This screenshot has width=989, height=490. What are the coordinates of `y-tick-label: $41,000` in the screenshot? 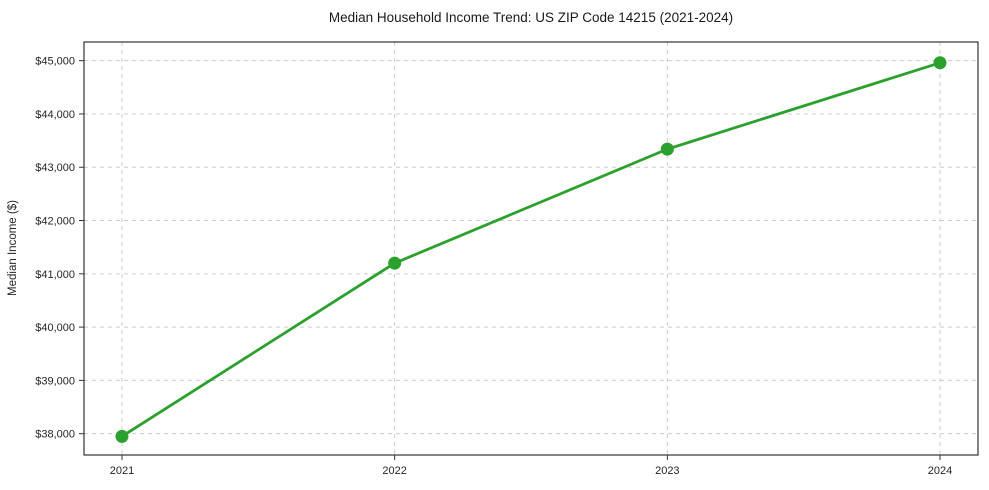 It's located at (55, 275).